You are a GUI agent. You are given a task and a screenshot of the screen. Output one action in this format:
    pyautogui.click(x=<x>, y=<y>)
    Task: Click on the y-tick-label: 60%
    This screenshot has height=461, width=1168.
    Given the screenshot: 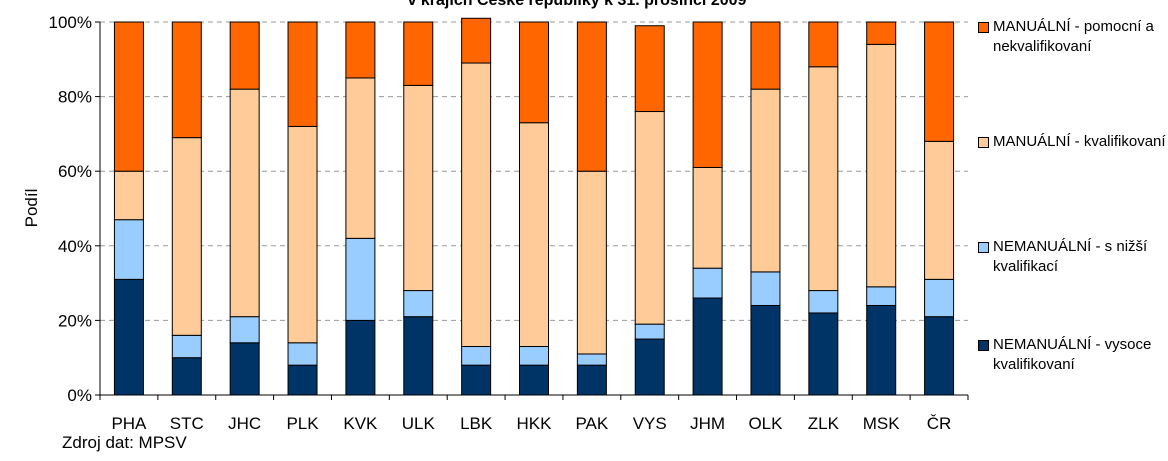 What is the action you would take?
    pyautogui.click(x=75, y=171)
    